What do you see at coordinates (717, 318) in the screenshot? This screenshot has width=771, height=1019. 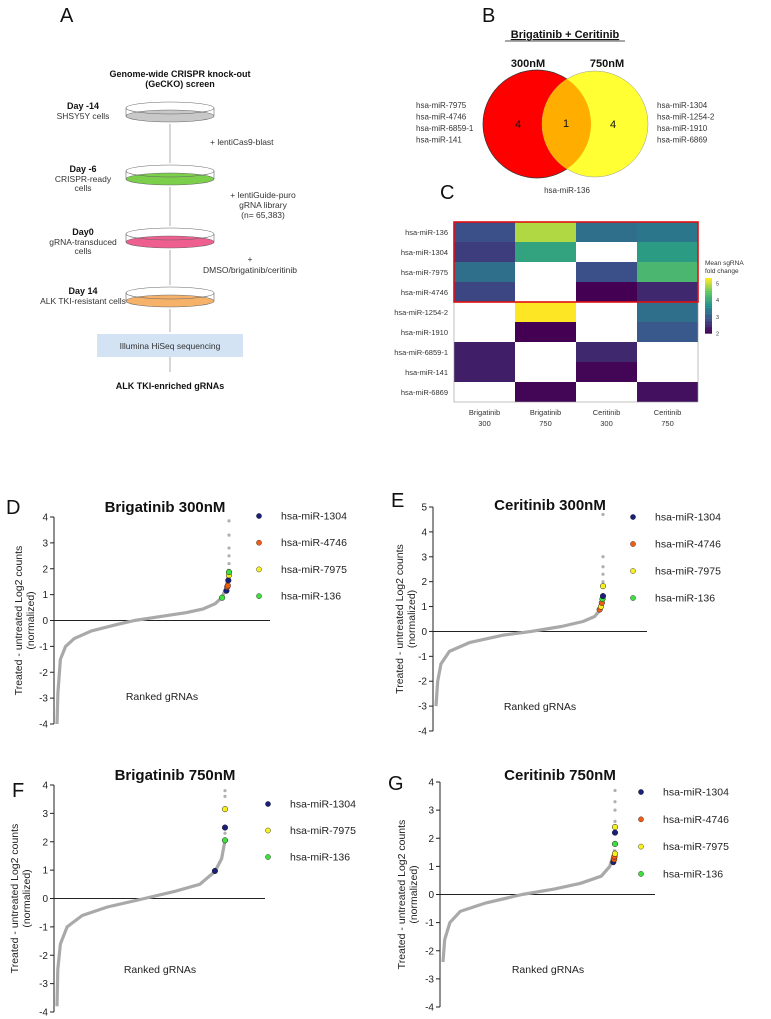 I see `colorbar-tick: 3` at bounding box center [717, 318].